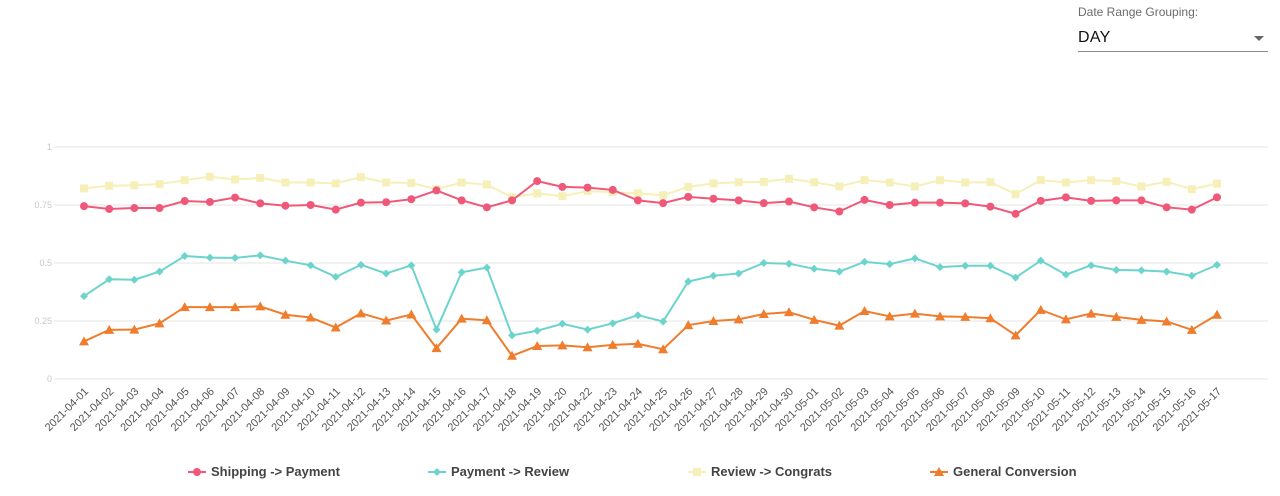 The height and width of the screenshot is (496, 1280). What do you see at coordinates (49, 379) in the screenshot?
I see `y-tick-label: 0` at bounding box center [49, 379].